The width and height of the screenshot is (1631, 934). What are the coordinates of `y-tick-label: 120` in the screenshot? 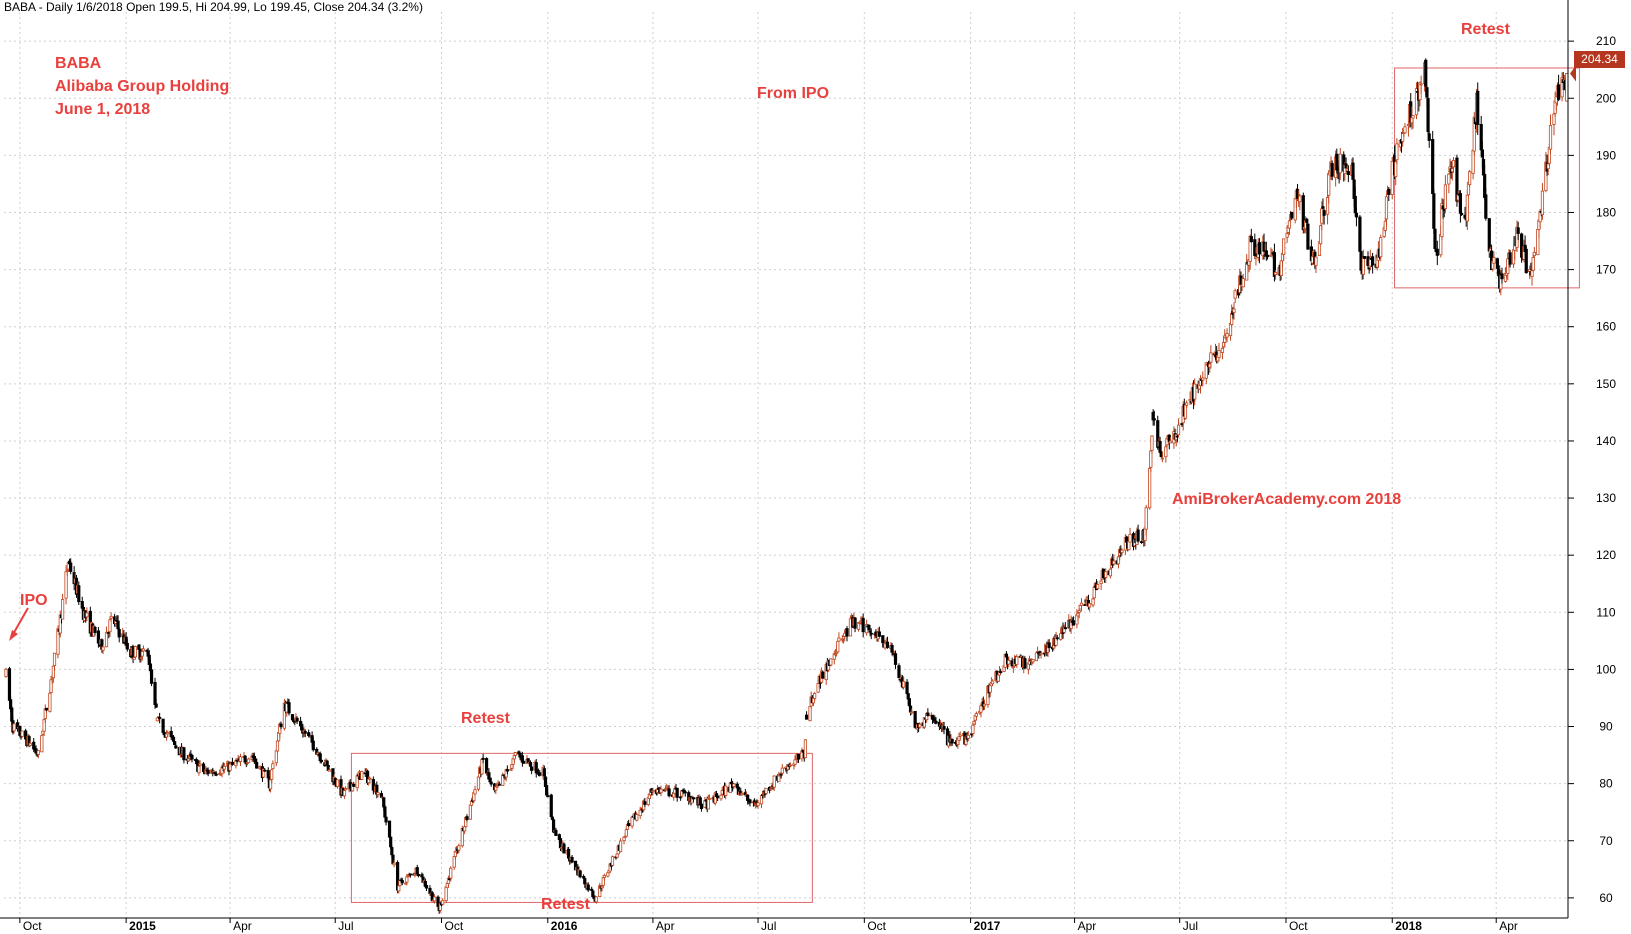 It's located at (1606, 555).